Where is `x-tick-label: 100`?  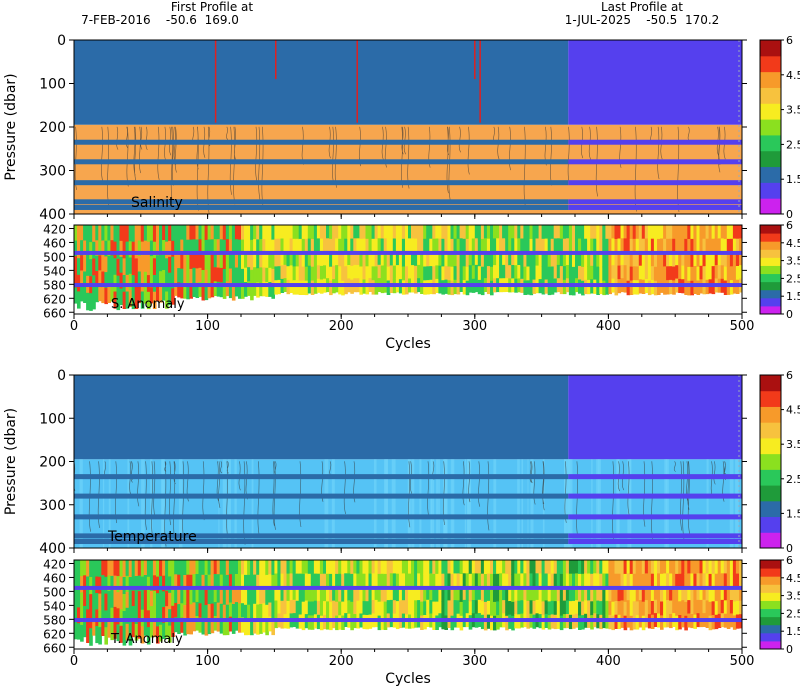 x-tick-label: 100 is located at coordinates (207, 326).